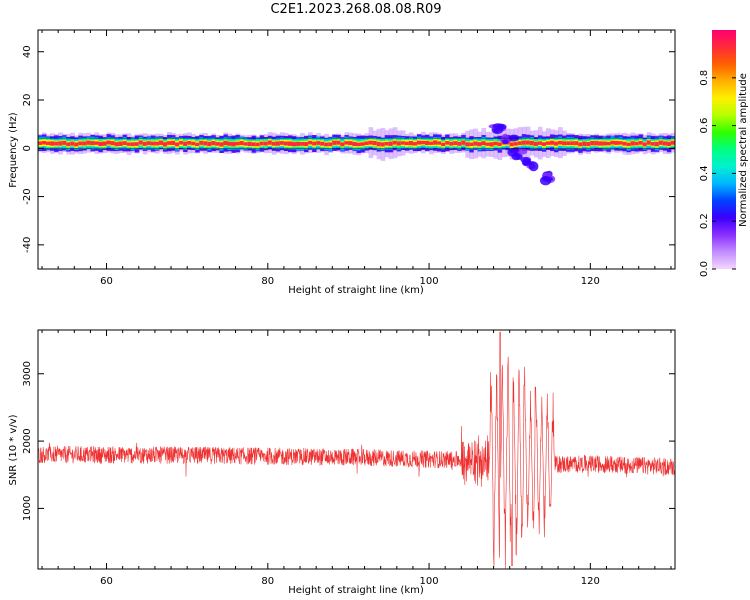 The width and height of the screenshot is (750, 600). What do you see at coordinates (704, 126) in the screenshot?
I see `colorbar-tick-label: 0.6` at bounding box center [704, 126].